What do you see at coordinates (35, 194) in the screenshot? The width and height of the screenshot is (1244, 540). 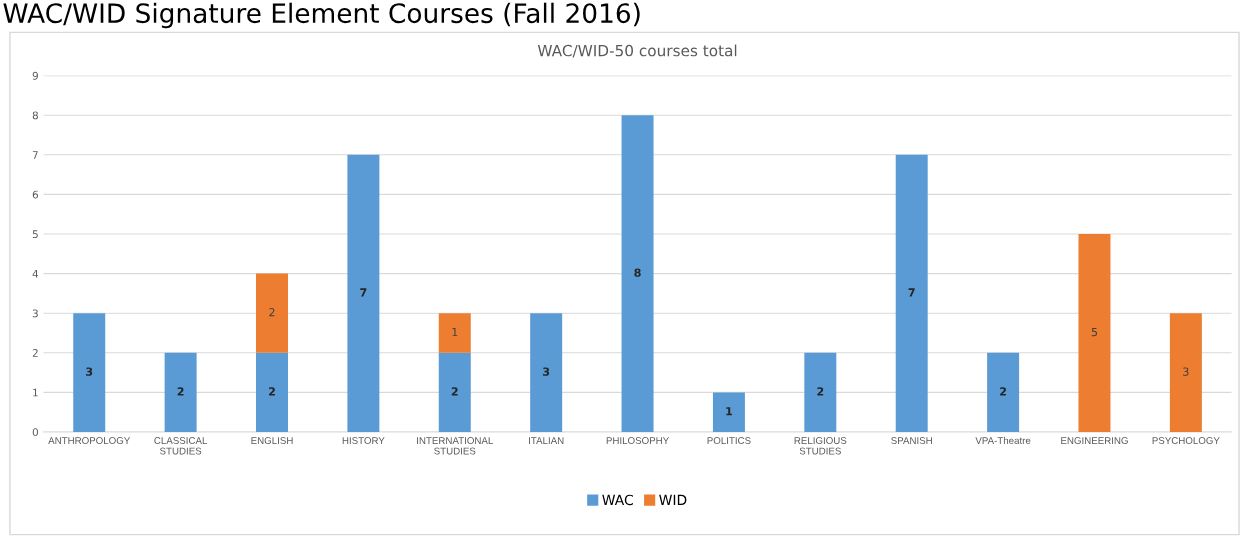 I see `y-tick-label: 6` at bounding box center [35, 194].